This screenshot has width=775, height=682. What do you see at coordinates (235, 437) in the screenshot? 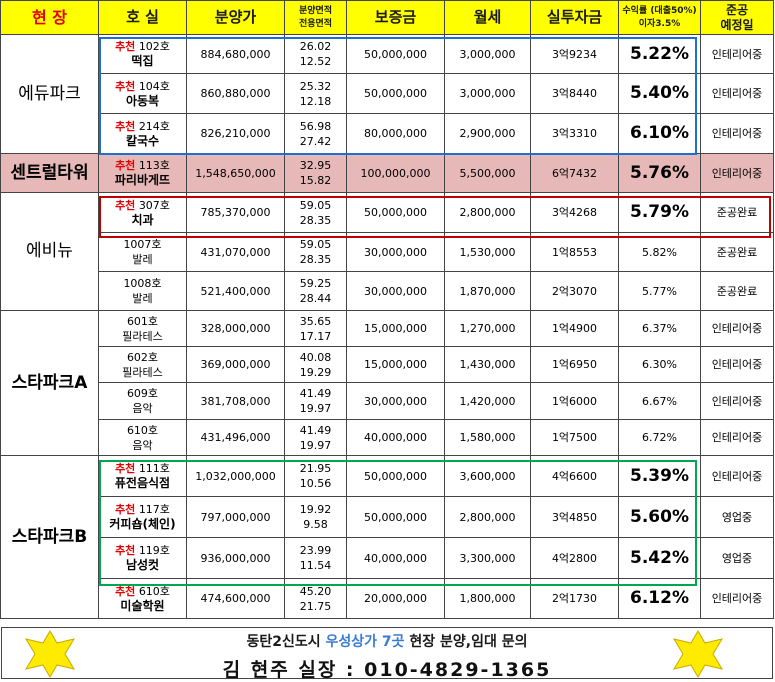
I see `price-cell: 431,496,000` at bounding box center [235, 437].